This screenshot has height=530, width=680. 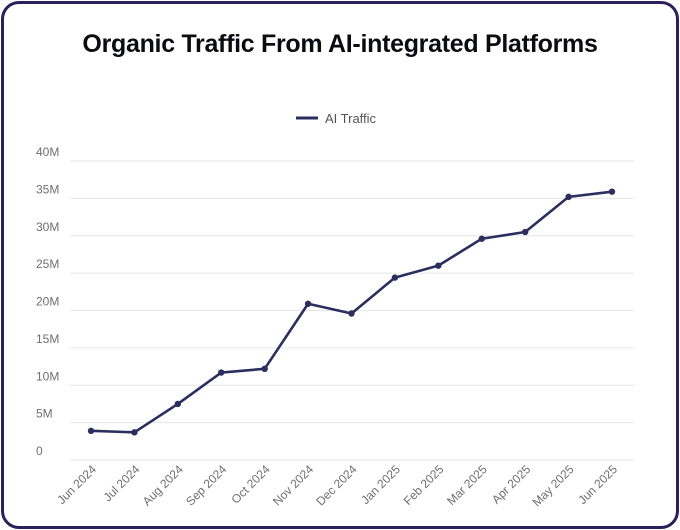 What do you see at coordinates (47, 264) in the screenshot?
I see `y-tick-label: 25M` at bounding box center [47, 264].